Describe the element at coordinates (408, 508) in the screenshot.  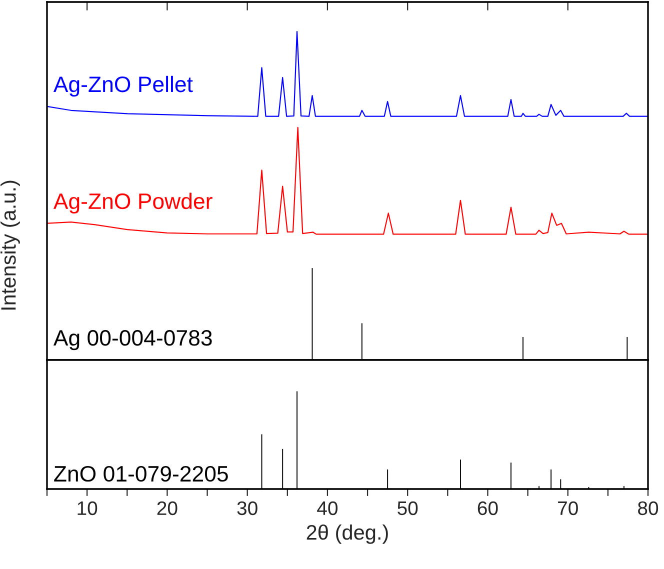
I see `x-tick-label: 50` at that location.